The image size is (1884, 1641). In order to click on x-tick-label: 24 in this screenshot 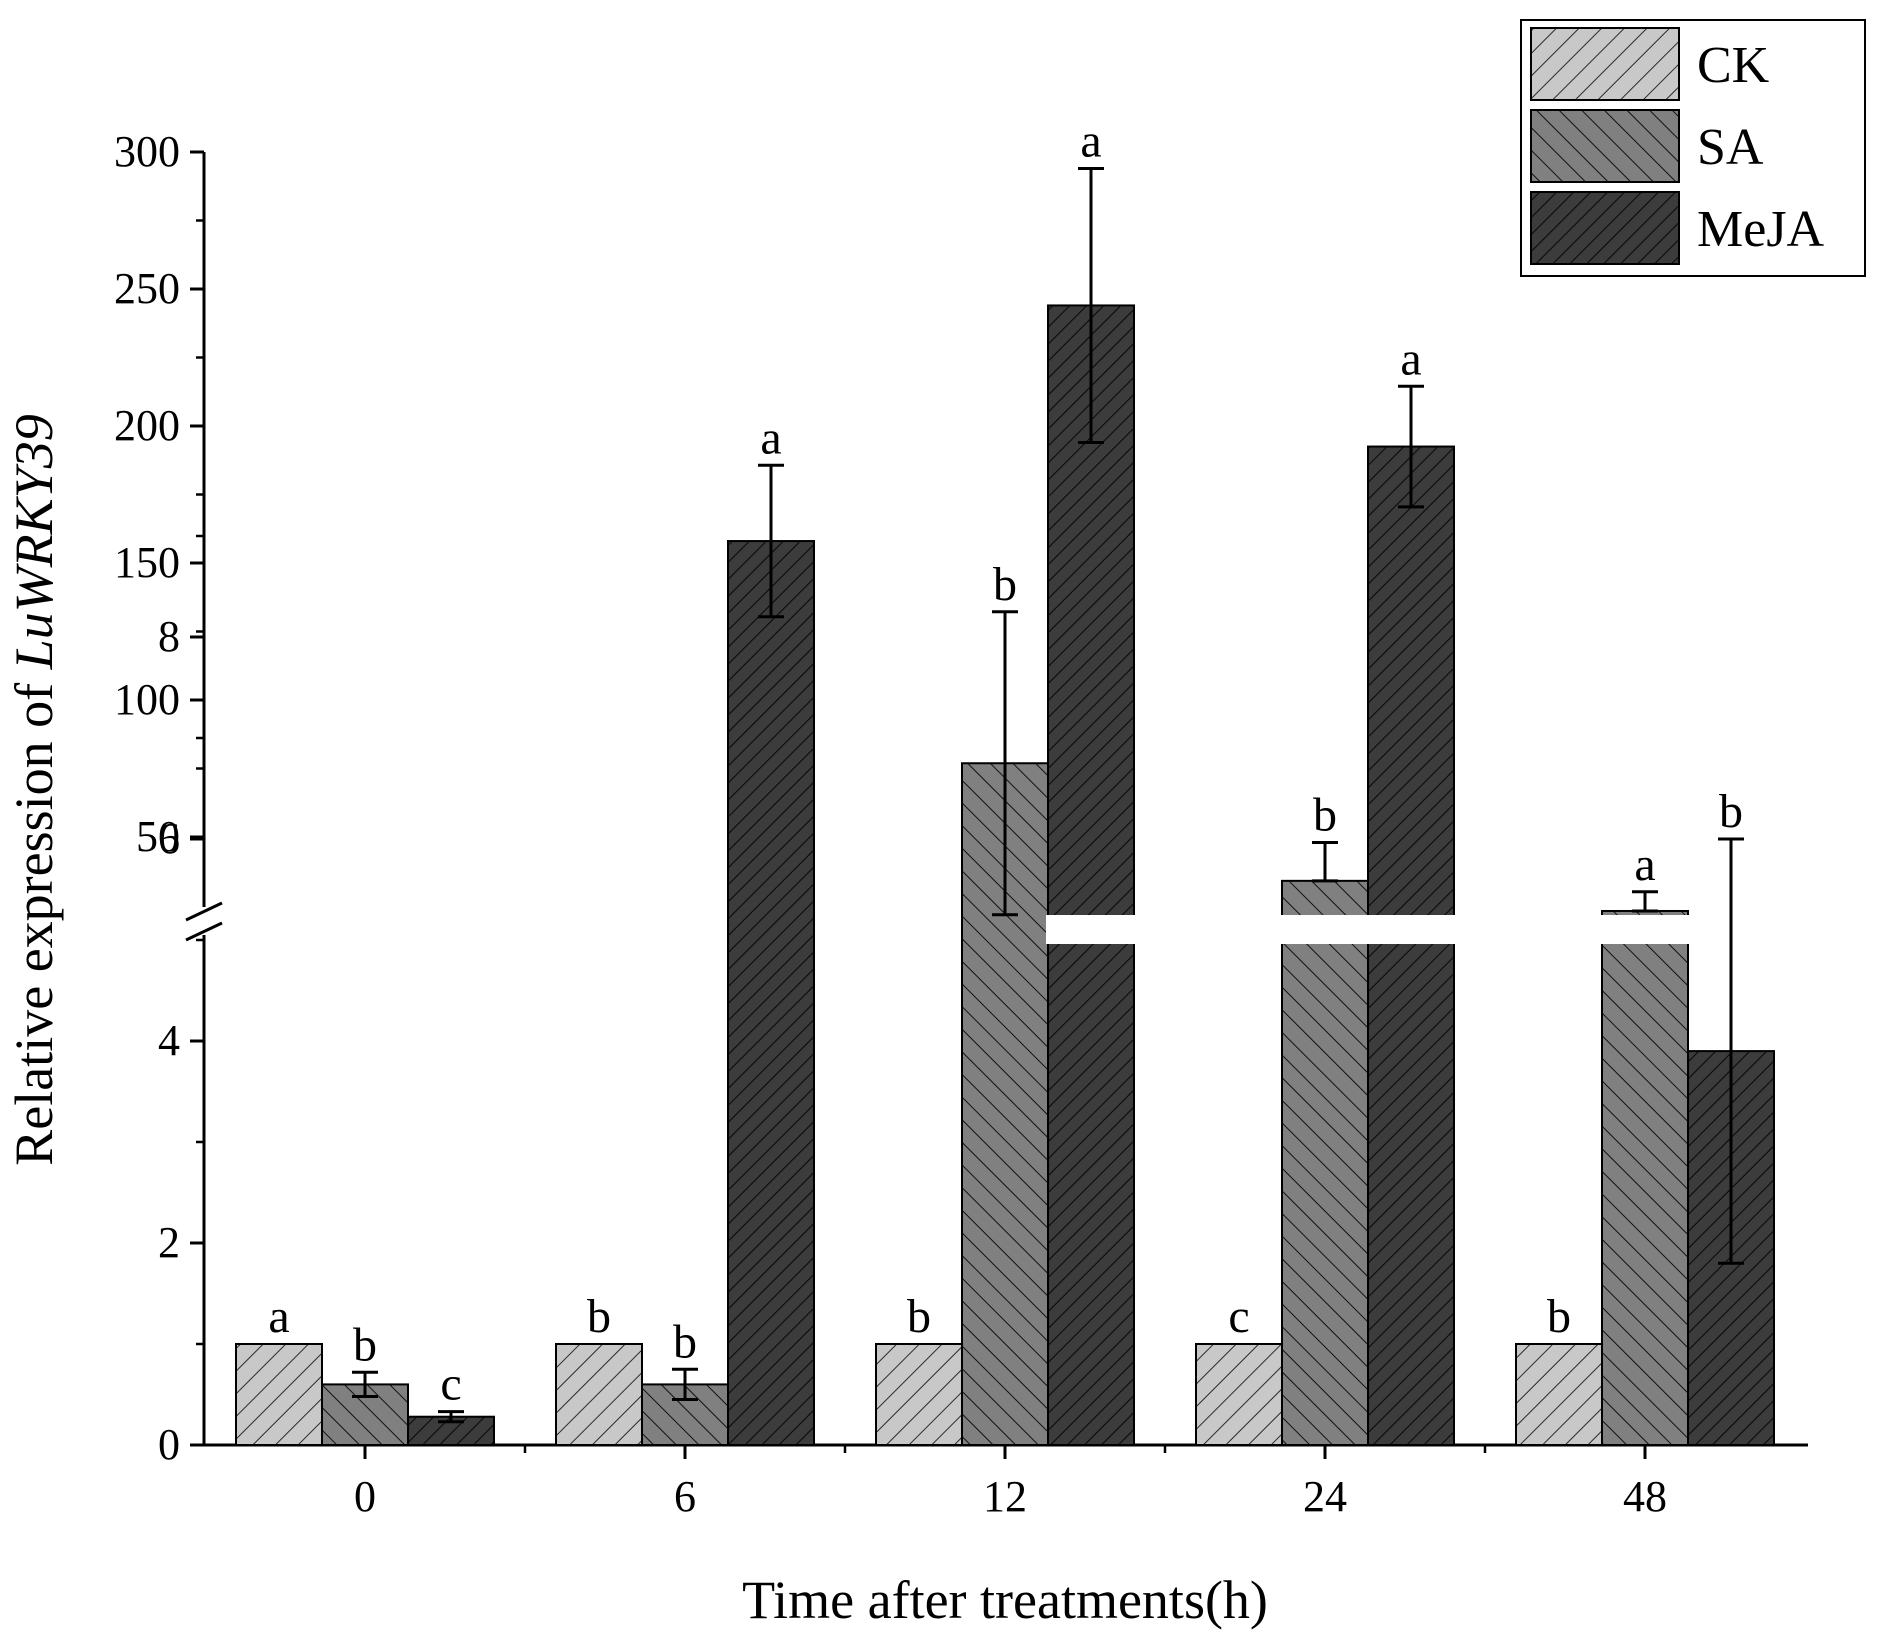, I will do `click(1325, 1496)`.